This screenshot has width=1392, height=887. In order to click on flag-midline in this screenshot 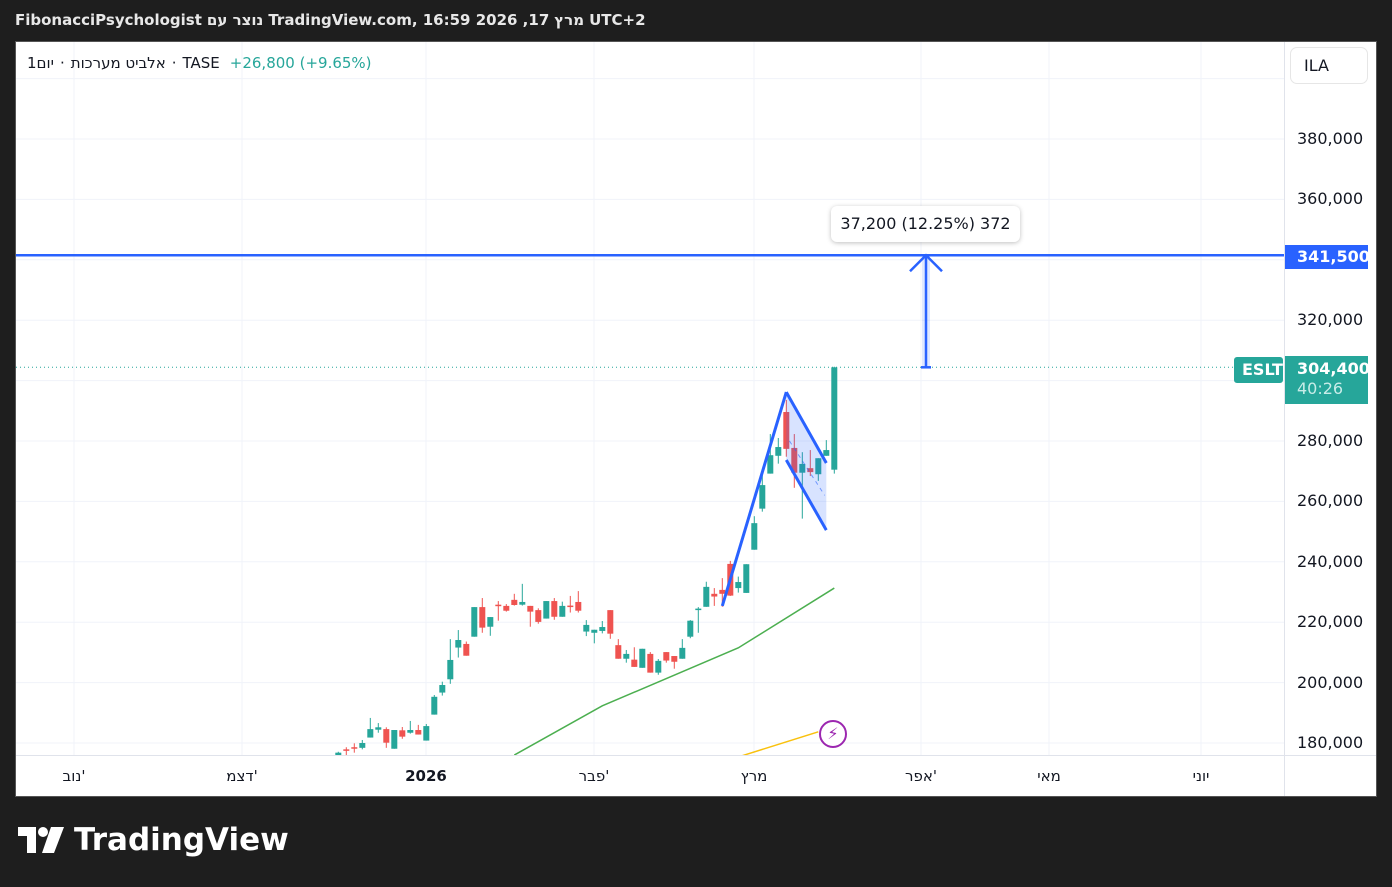, I will do `click(807, 468)`.